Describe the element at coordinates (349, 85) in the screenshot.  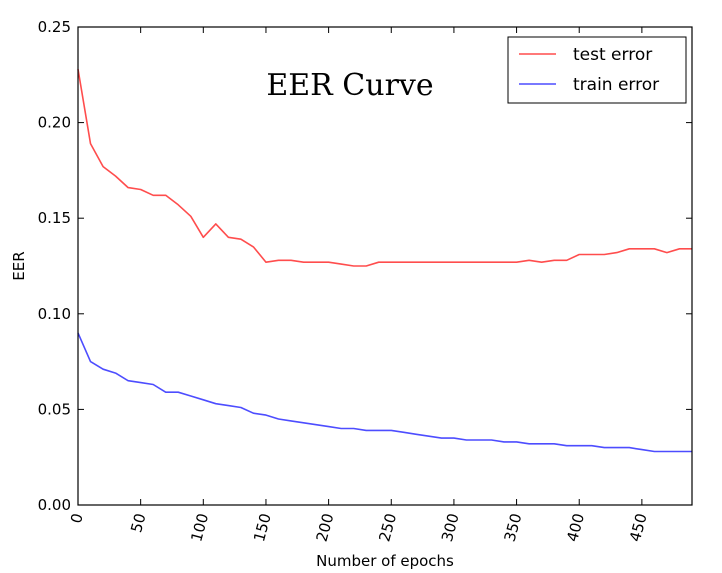
I see `chart-title: EER Curve` at that location.